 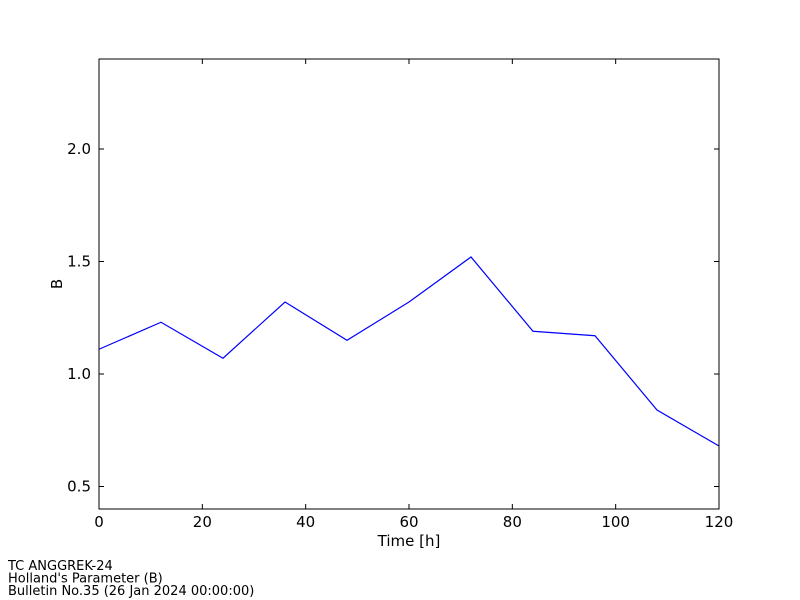 What do you see at coordinates (79, 374) in the screenshot?
I see `y-tick-label: 1.0` at bounding box center [79, 374].